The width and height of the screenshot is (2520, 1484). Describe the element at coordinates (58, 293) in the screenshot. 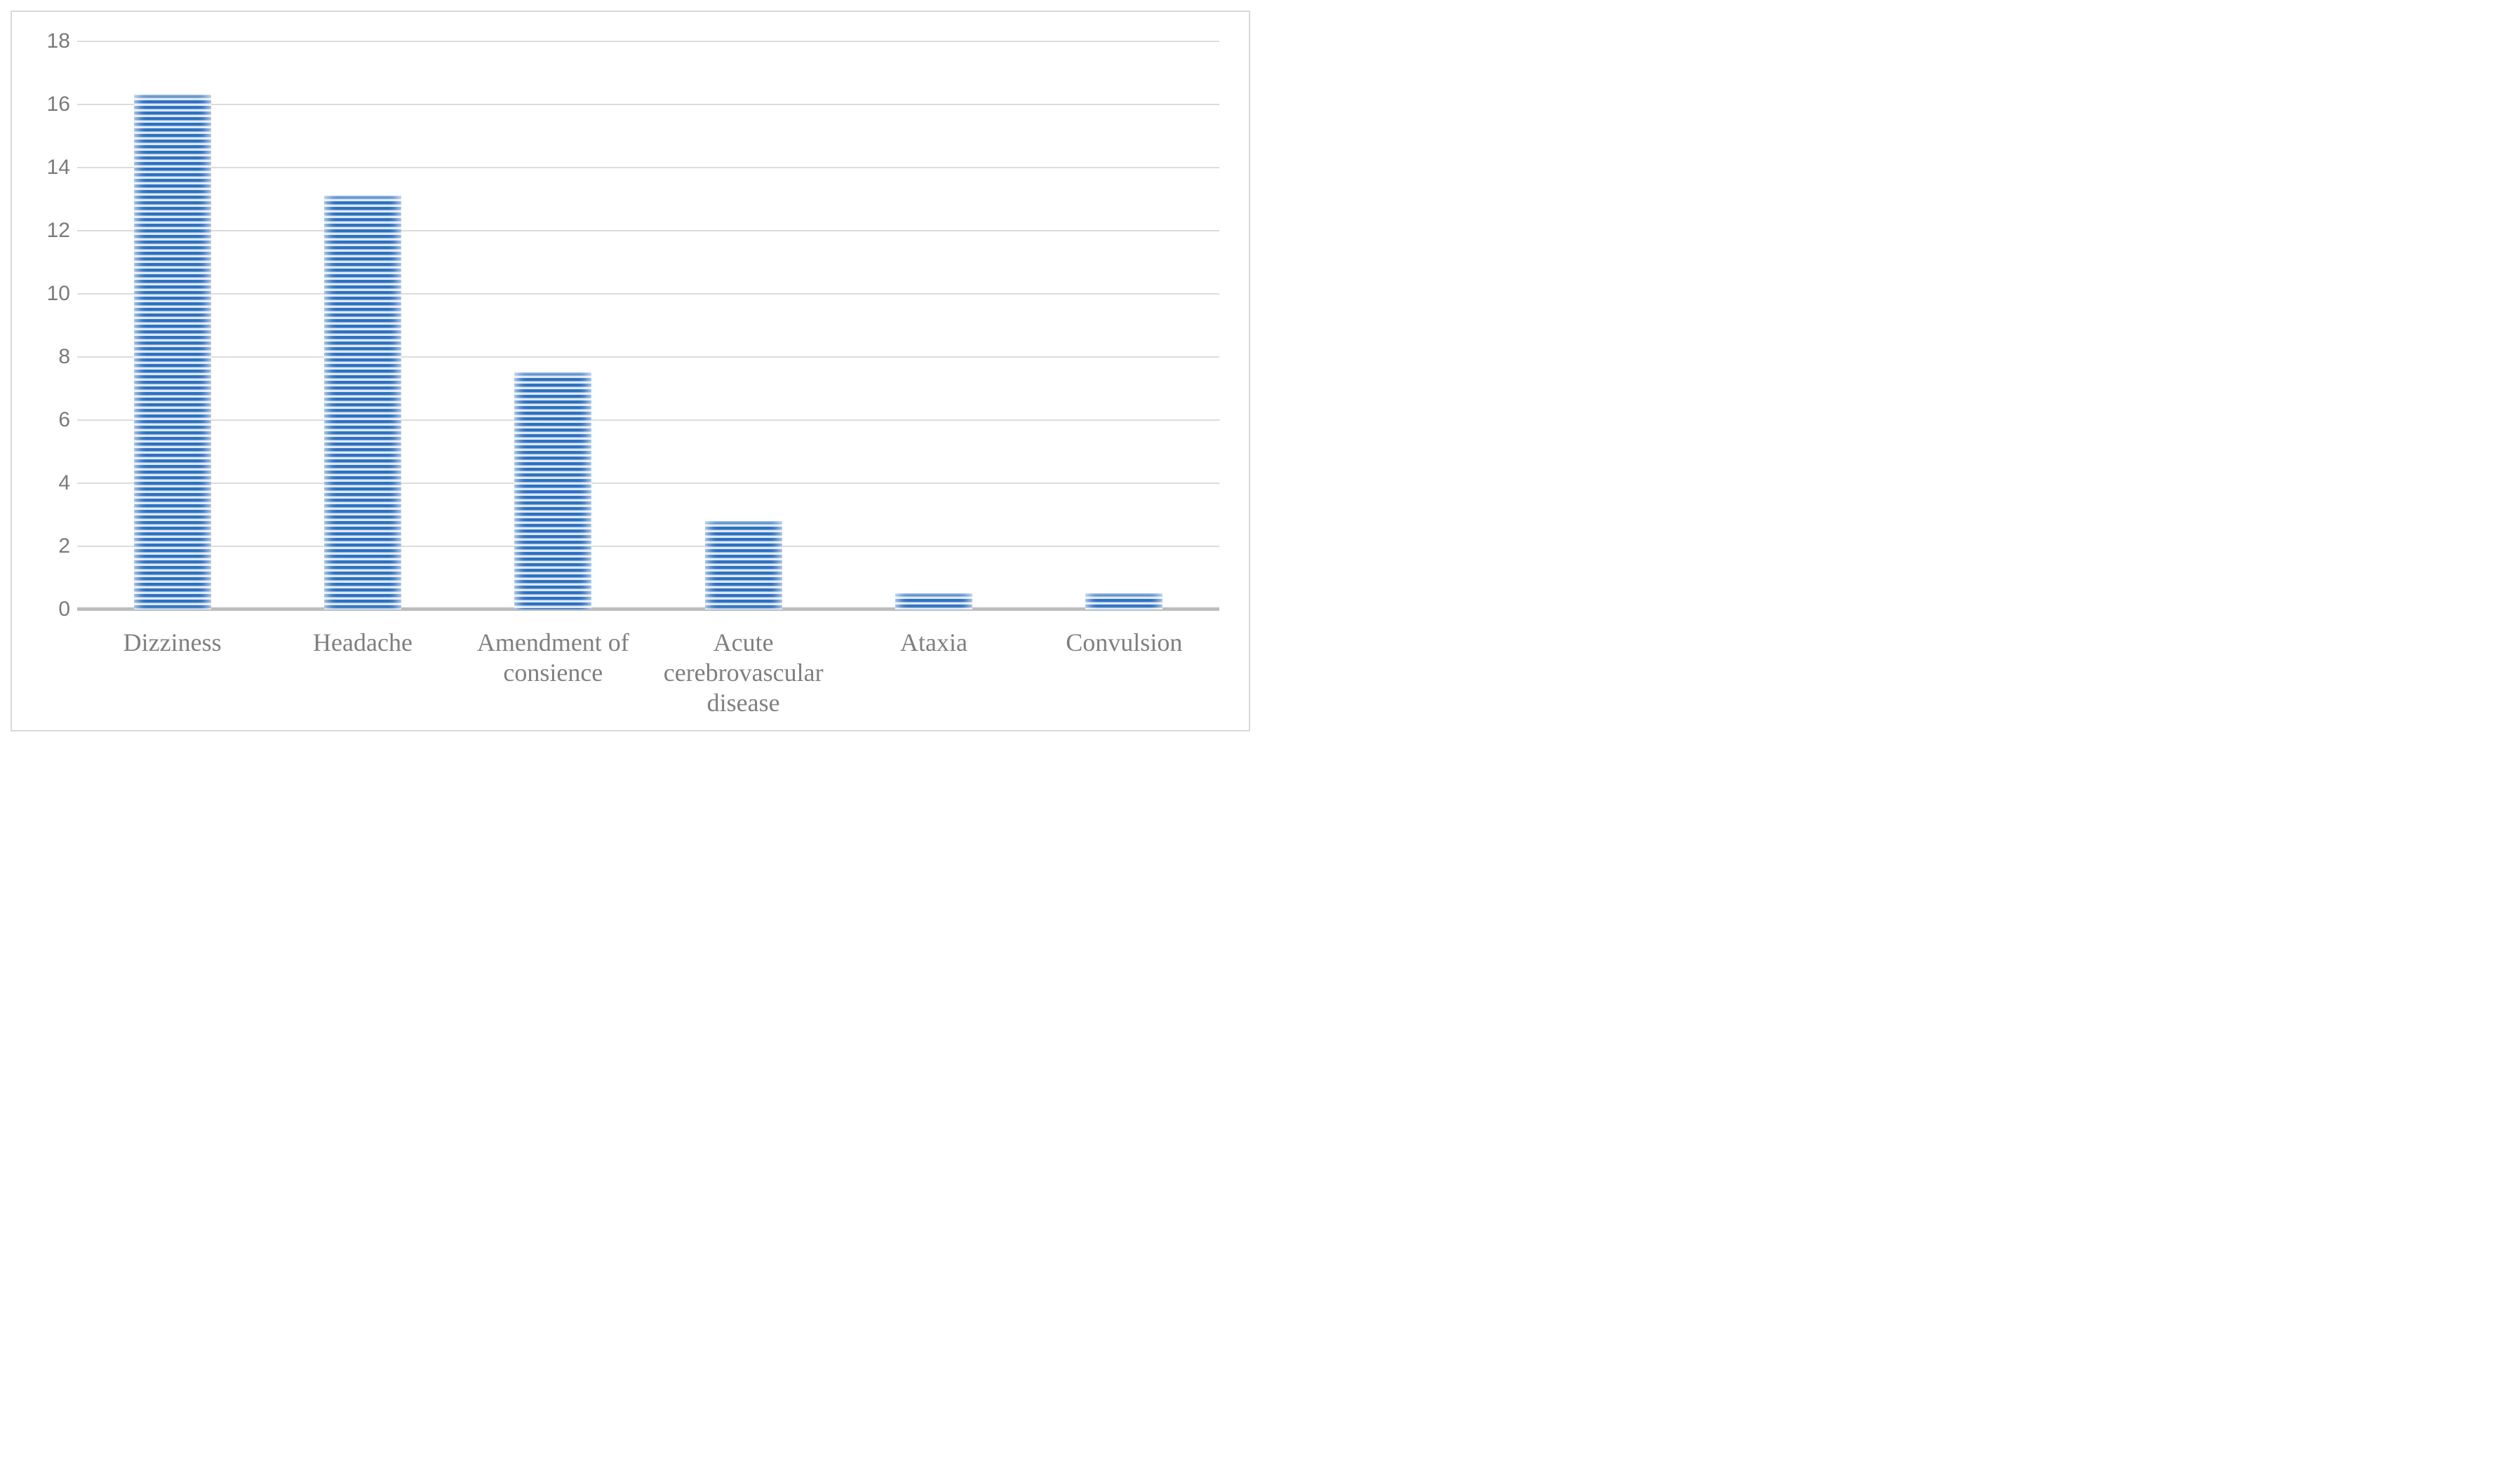

I see `y-tick-label-10: 10` at that location.